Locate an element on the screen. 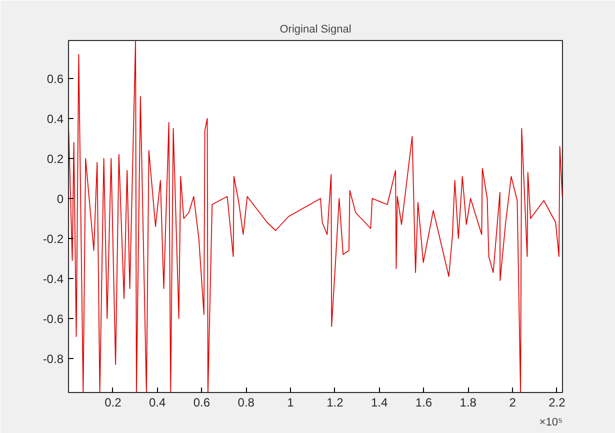 The height and width of the screenshot is (433, 615). y-tick-label: -0.8 is located at coordinates (53, 359).